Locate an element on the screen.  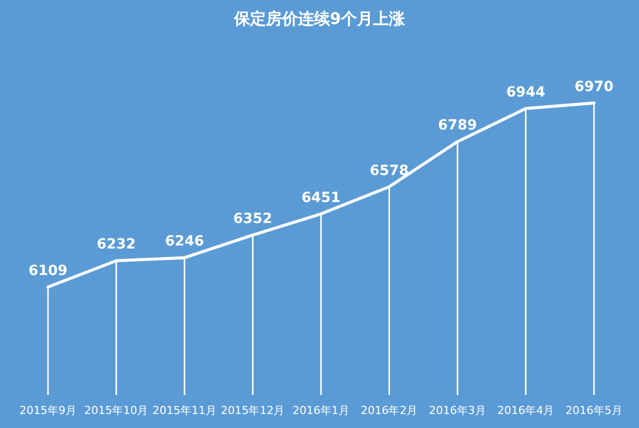
data-label: 6451 is located at coordinates (321, 198).